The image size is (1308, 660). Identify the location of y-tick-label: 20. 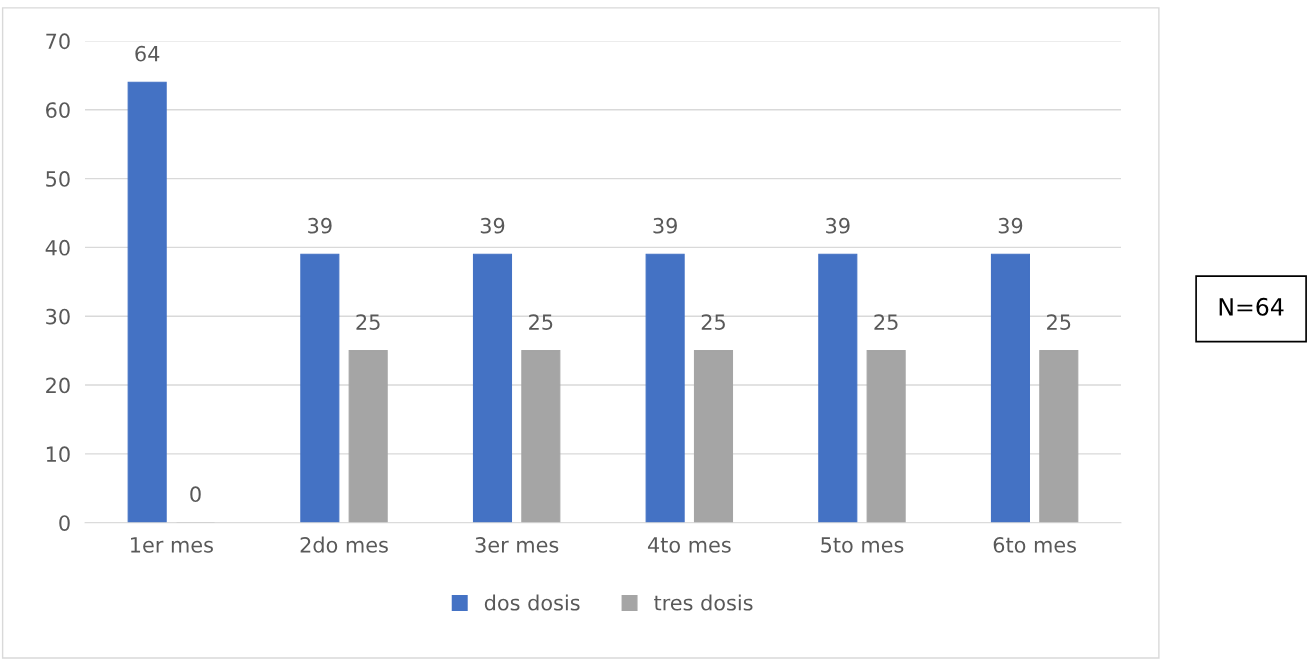
(58, 385).